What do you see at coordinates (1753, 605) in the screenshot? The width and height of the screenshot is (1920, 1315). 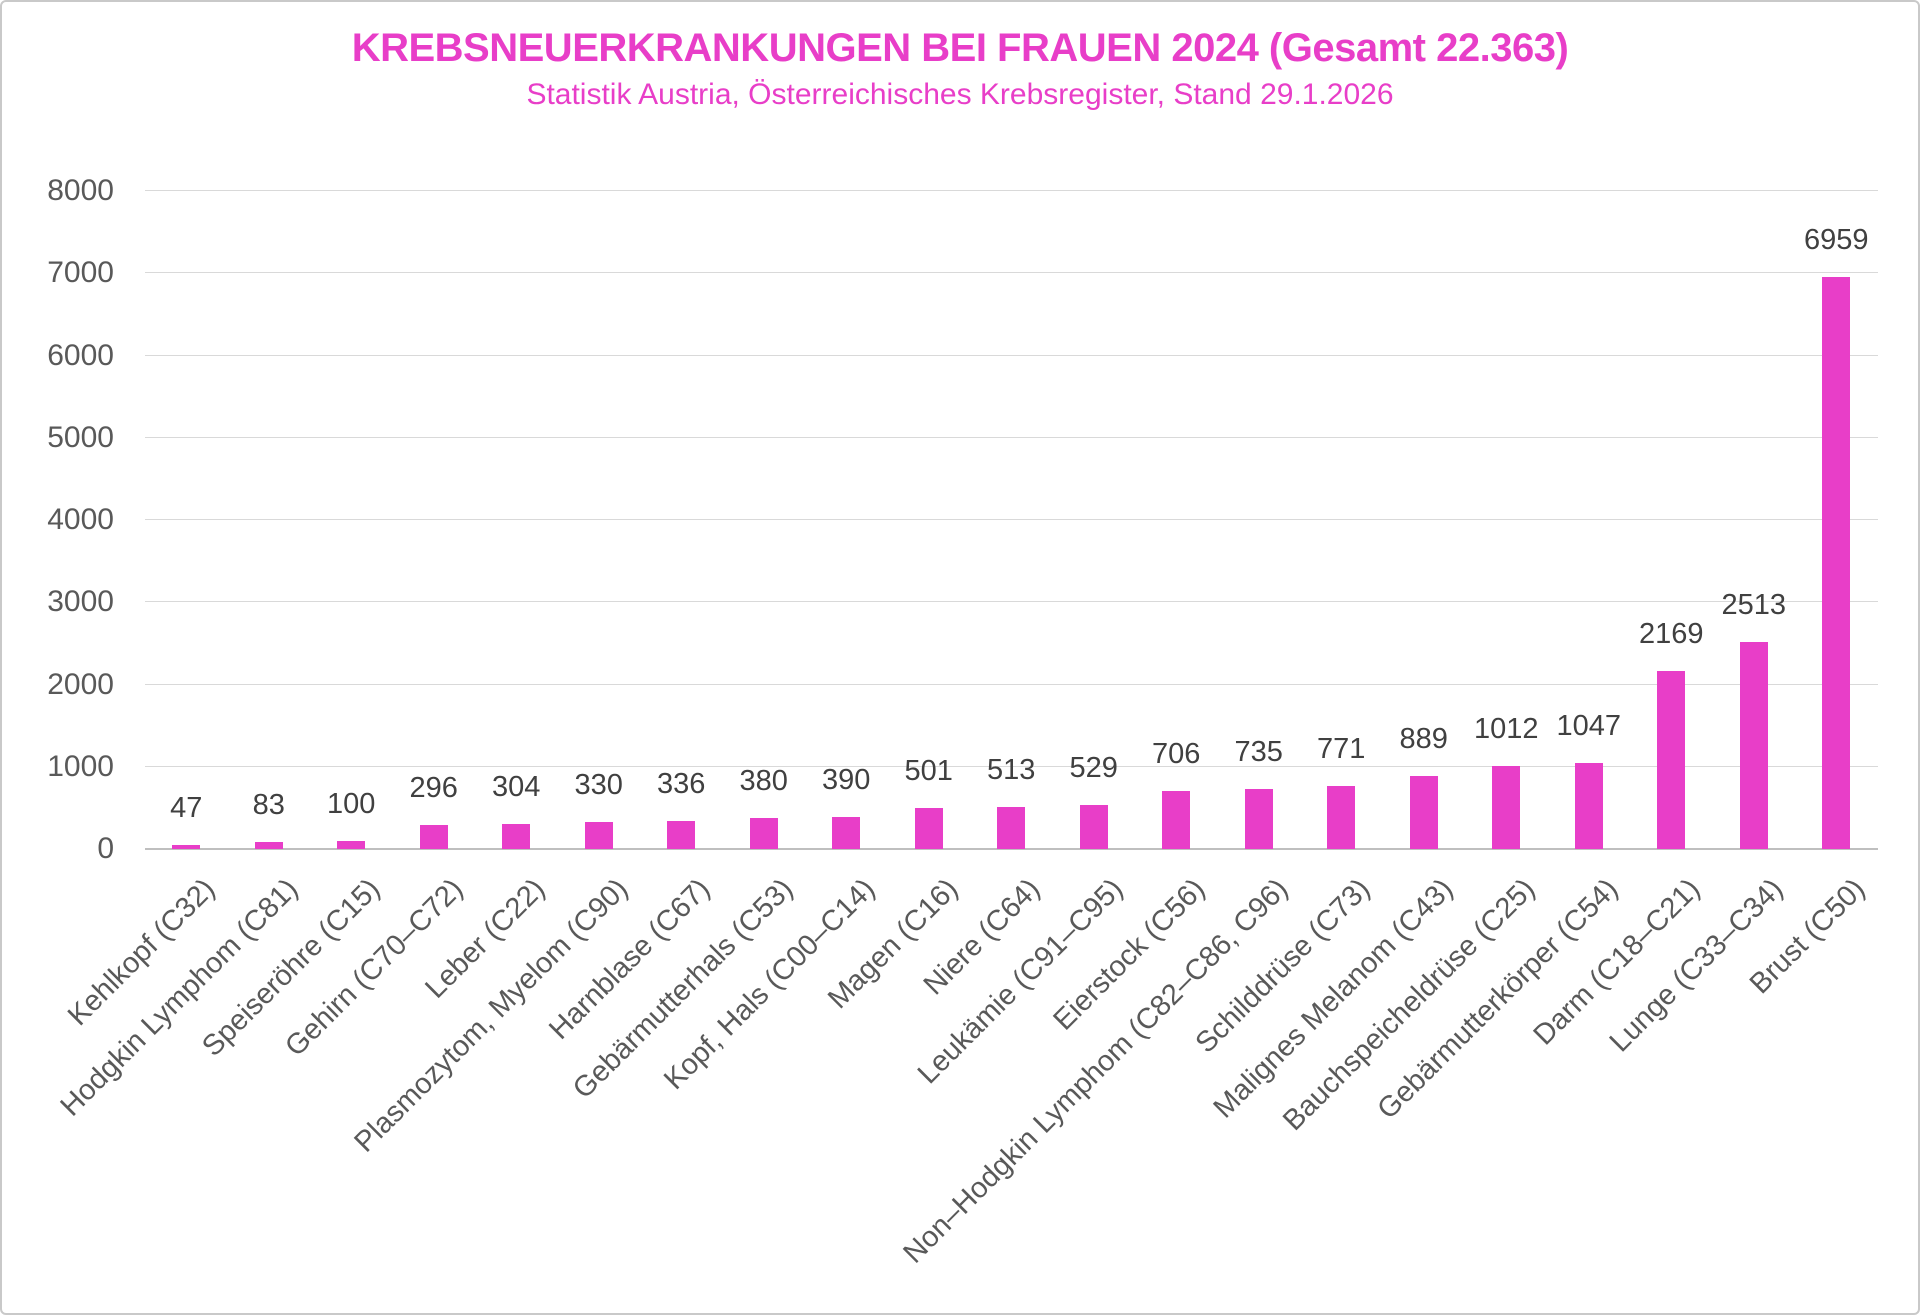 I see `bar-value-label: 2513` at bounding box center [1753, 605].